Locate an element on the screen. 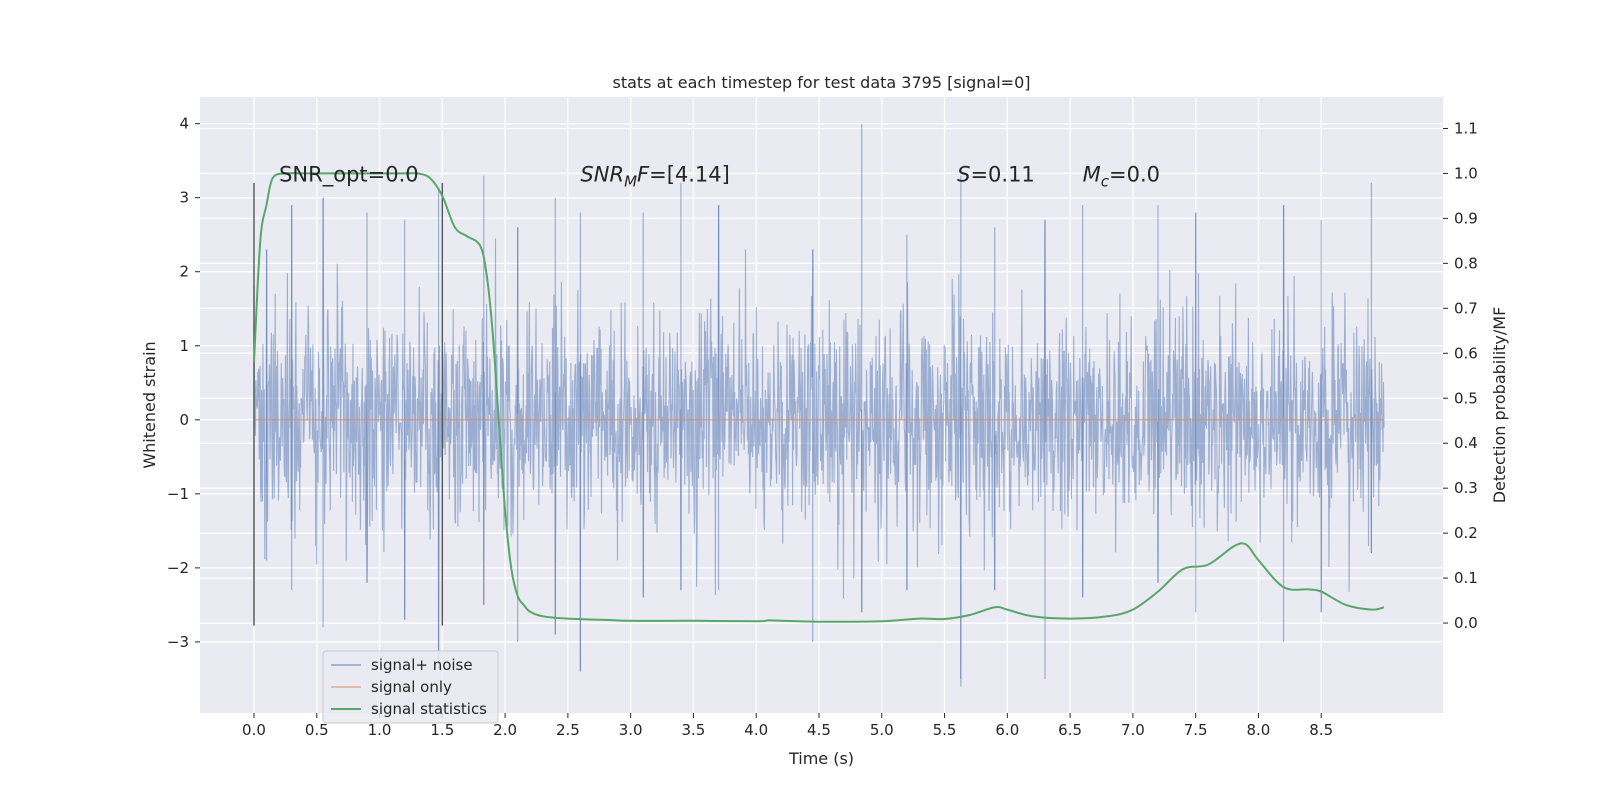  x-tick-label: 4.5 is located at coordinates (819, 730).